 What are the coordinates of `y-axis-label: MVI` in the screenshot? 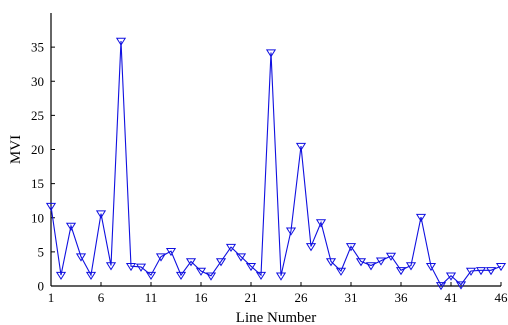 It's located at (16, 149).